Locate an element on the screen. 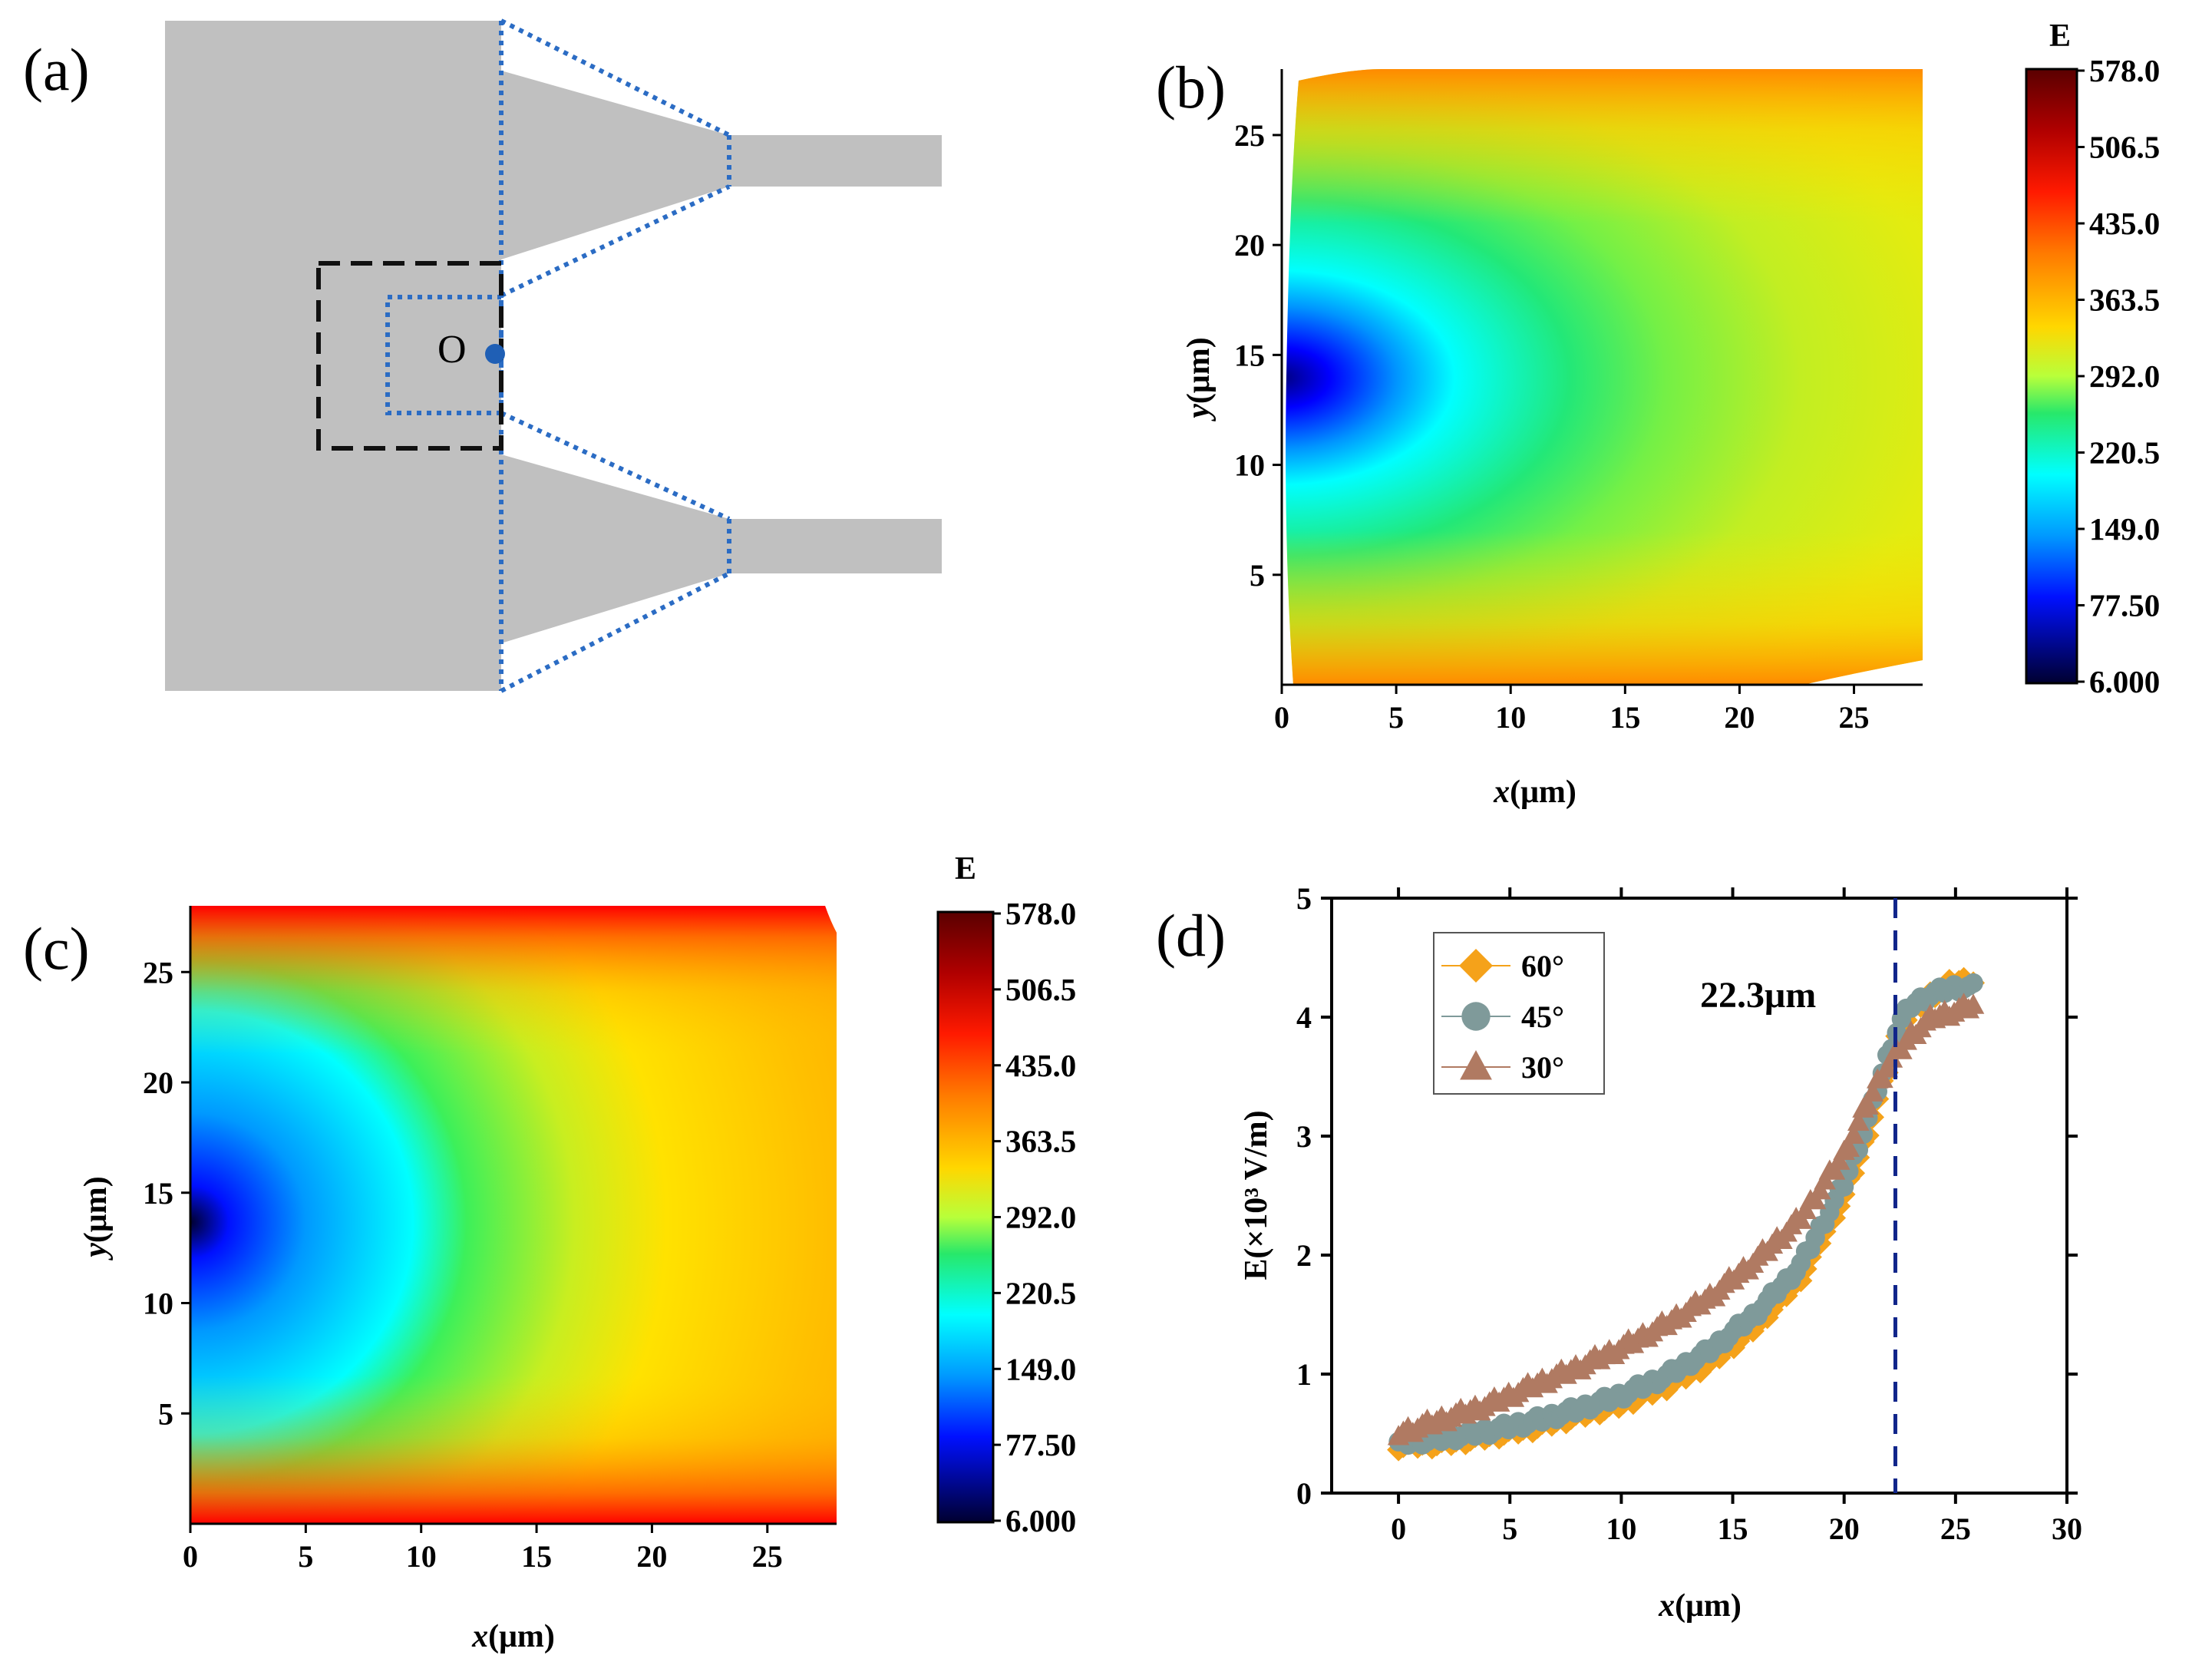 The height and width of the screenshot is (1675, 2212). panel-label-b: (b) is located at coordinates (1191, 87).